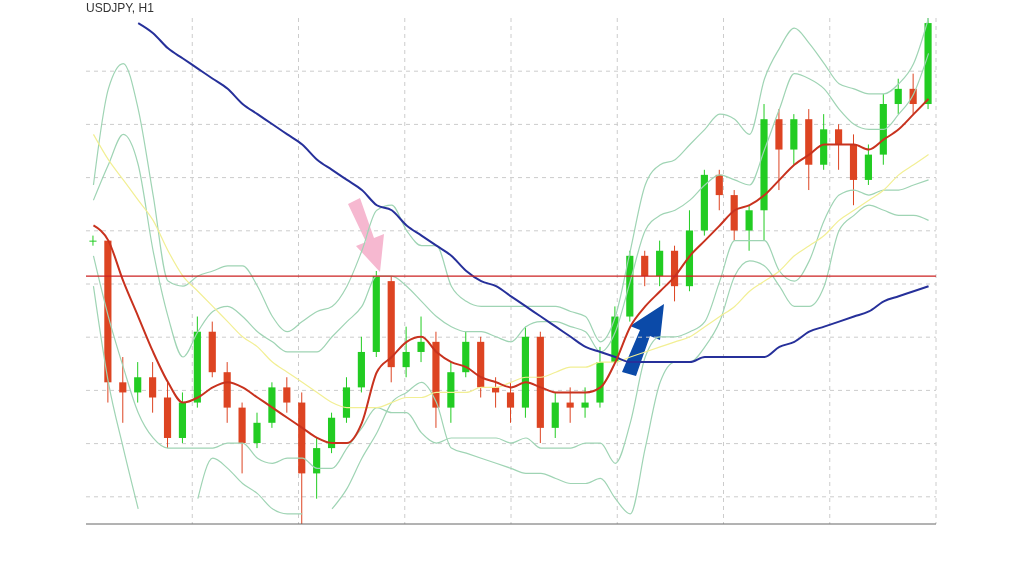  Describe the element at coordinates (120, 8) in the screenshot. I see `chart-title: USDJPY, H1` at that location.